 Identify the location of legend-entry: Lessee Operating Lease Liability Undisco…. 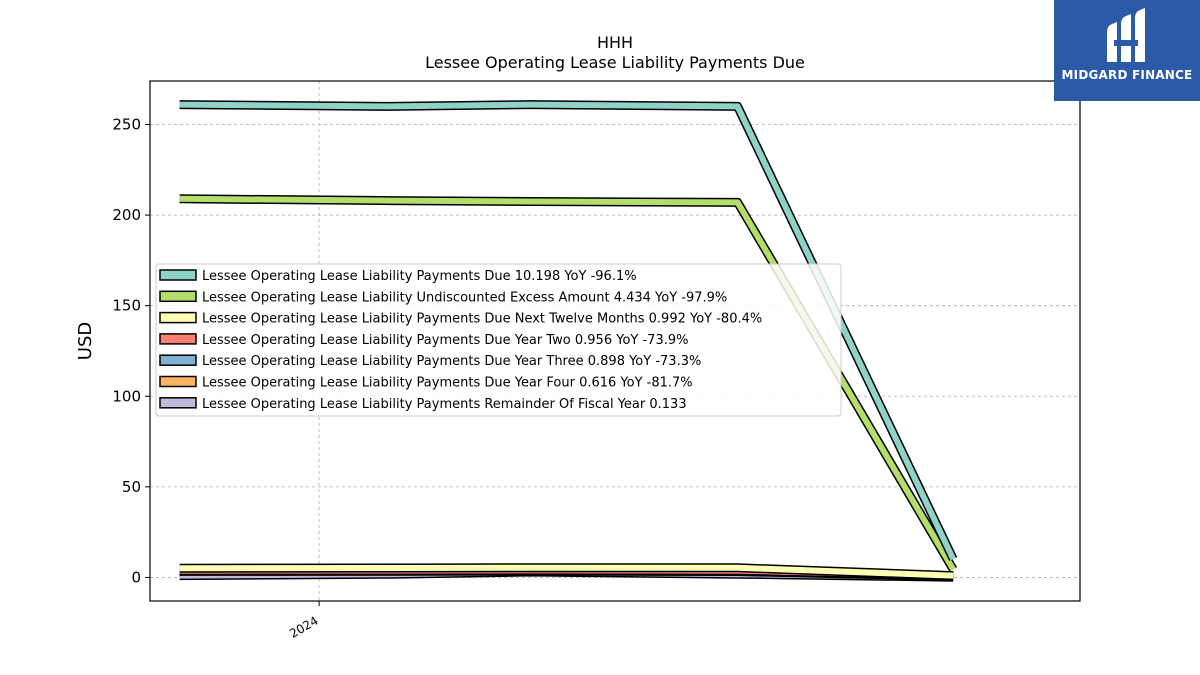
(464, 297).